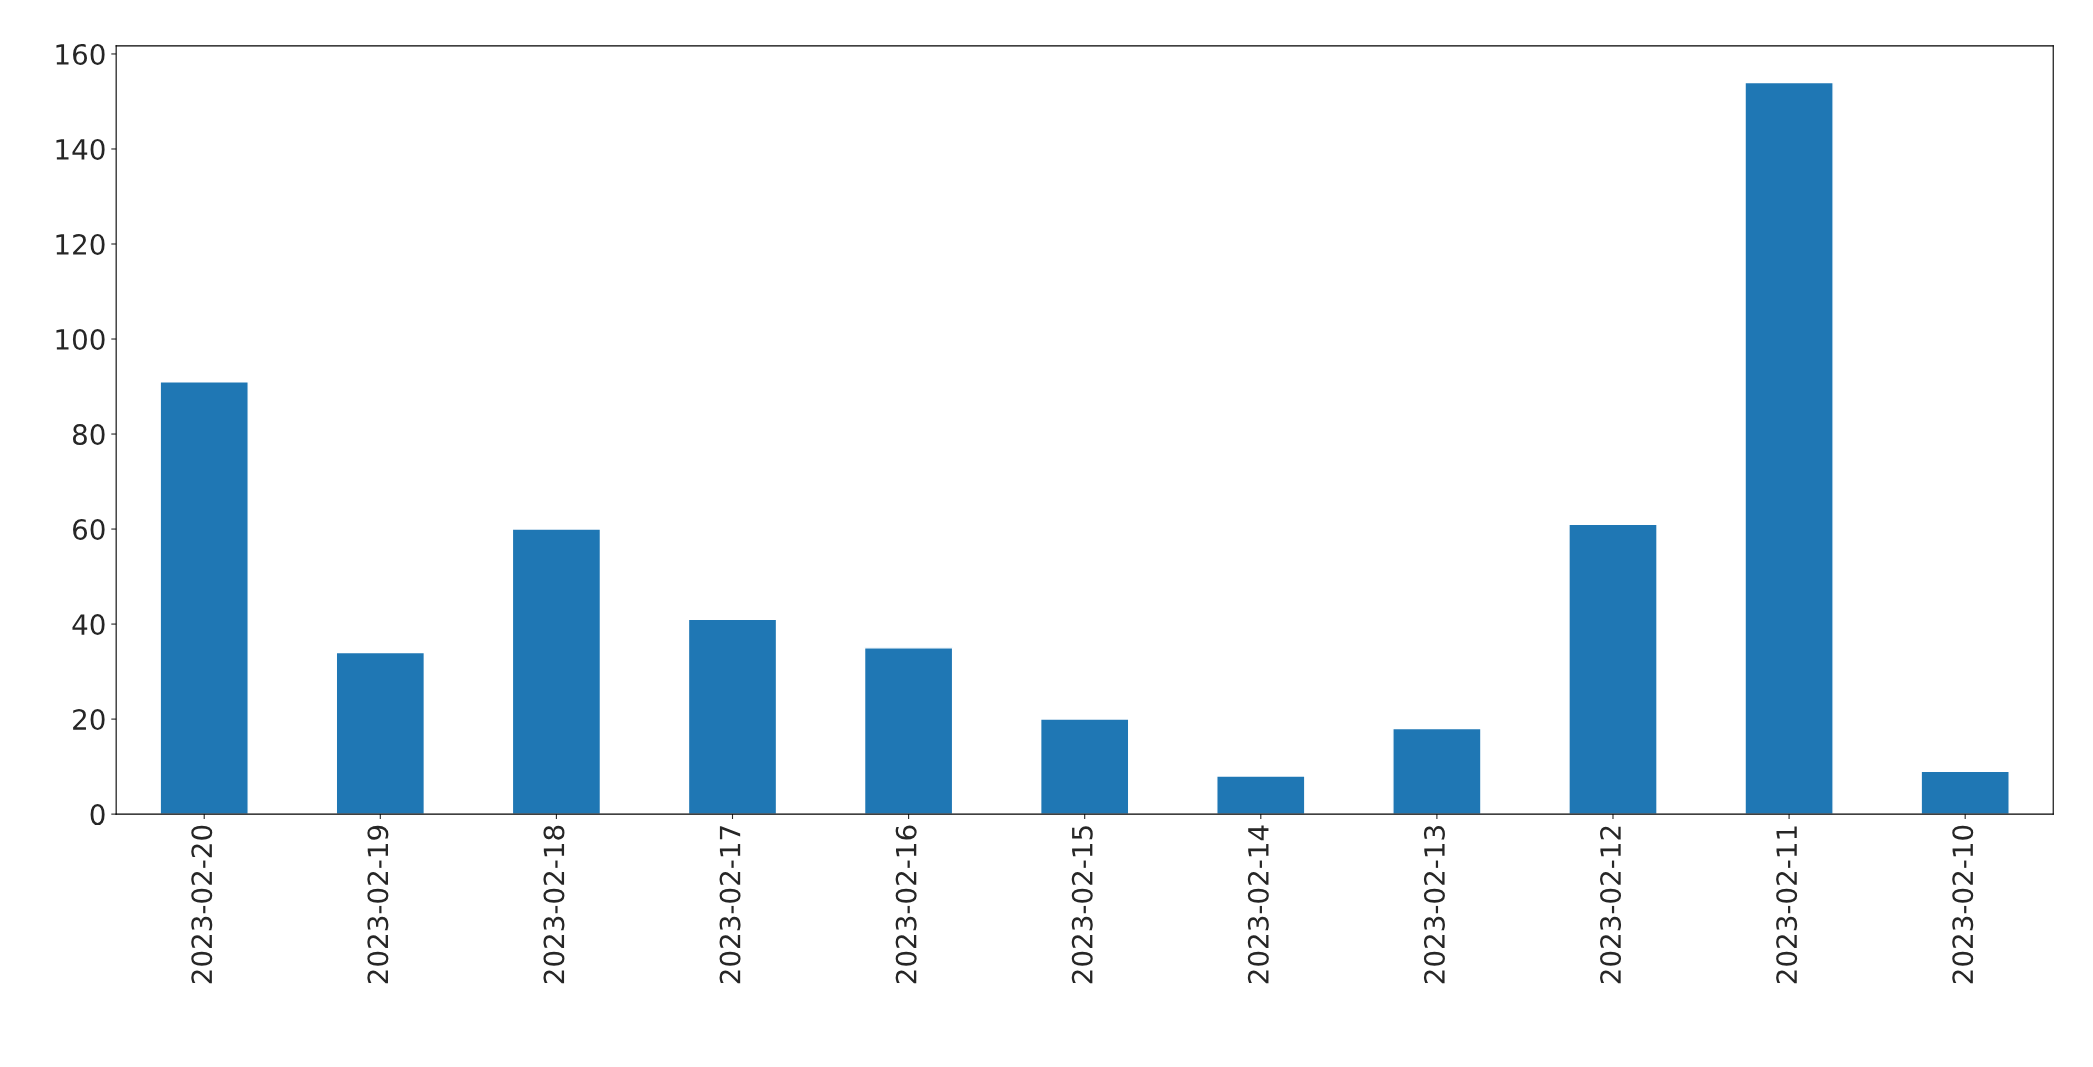 The width and height of the screenshot is (2093, 1067). Describe the element at coordinates (1787, 905) in the screenshot. I see `x-tick-label: 2023-02-11` at that location.